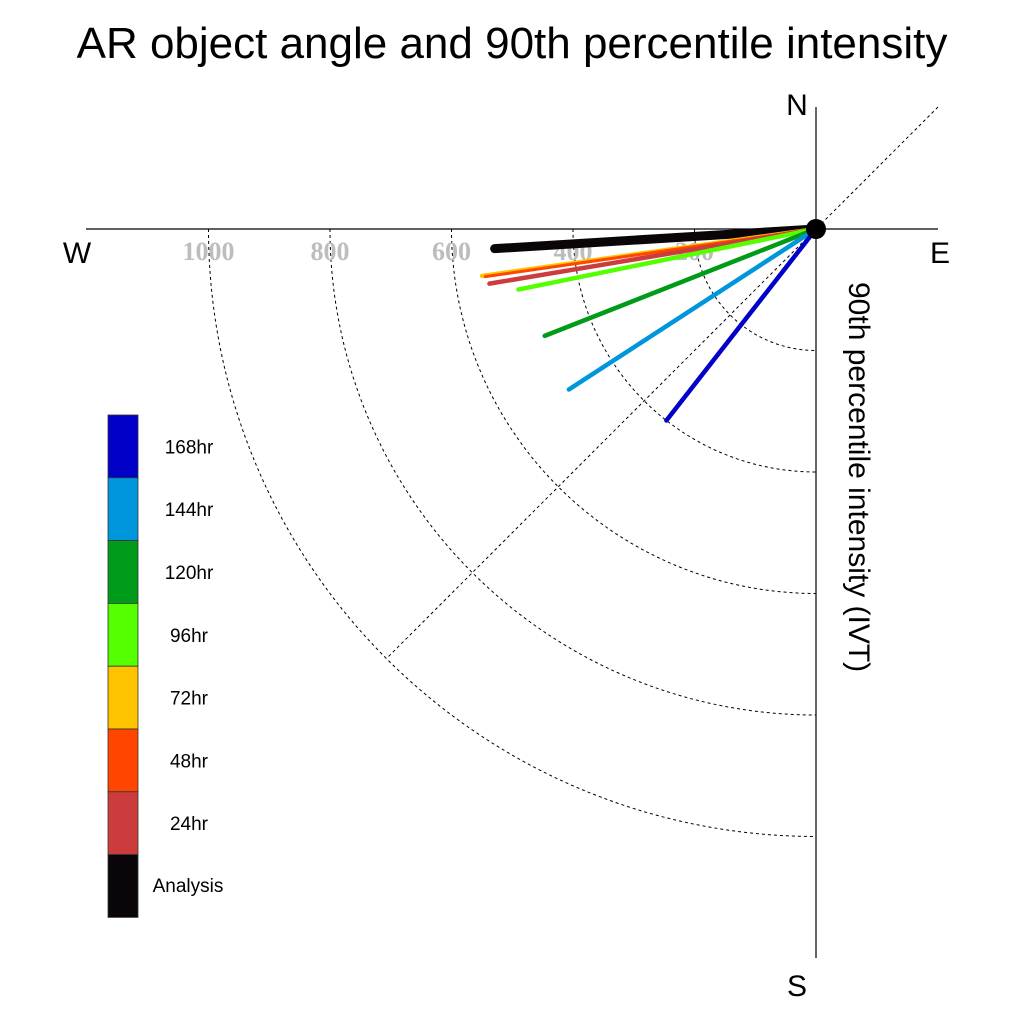 The image size is (1024, 1024). Describe the element at coordinates (123, 886) in the screenshot. I see `legend-swatch-analysis` at that location.